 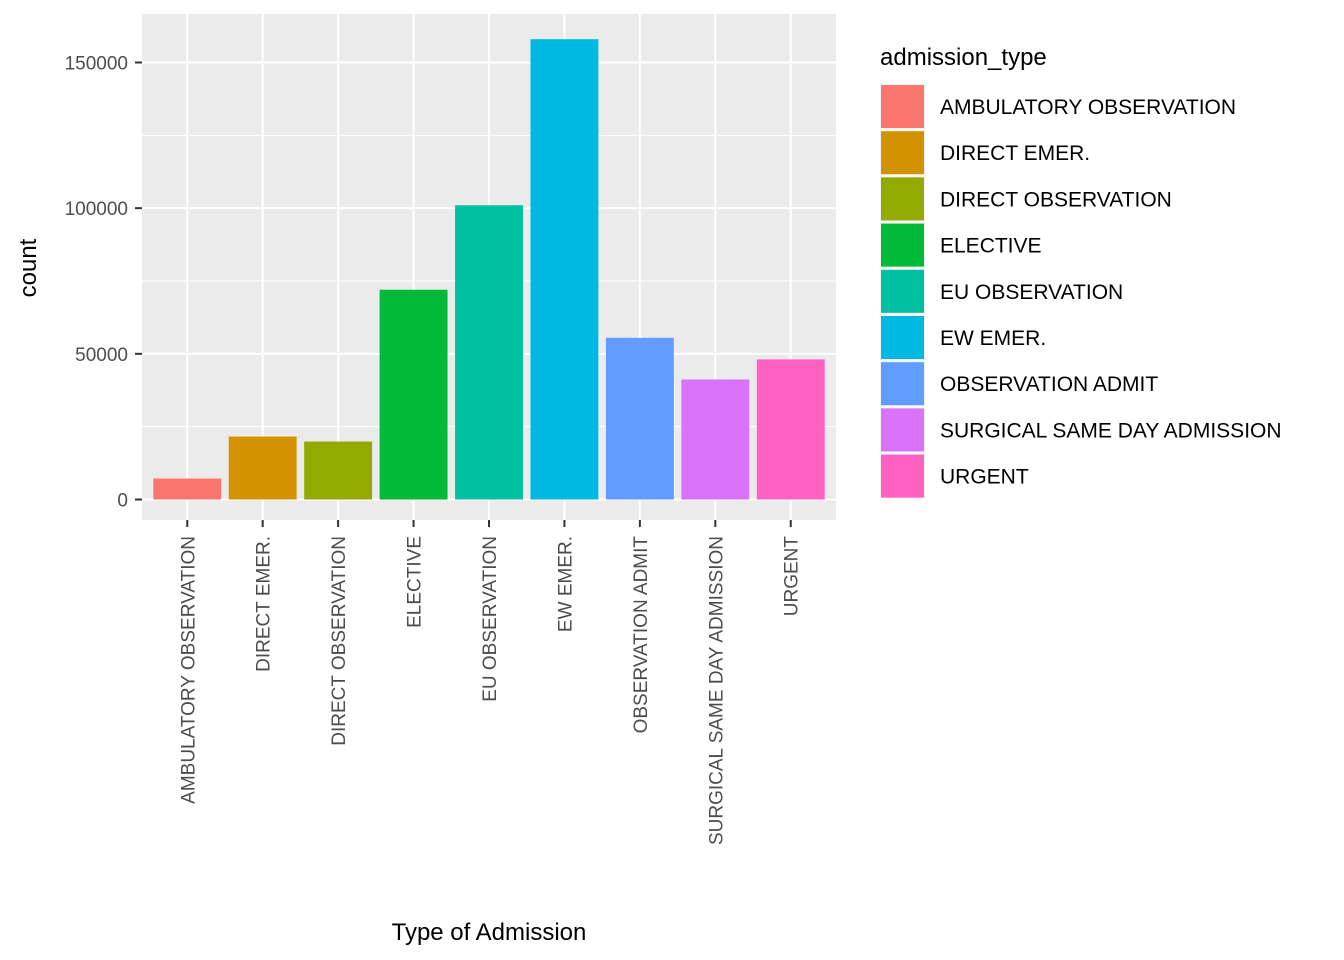 What do you see at coordinates (188, 670) in the screenshot?
I see `x-tick-label: AMBULATORY OBSERVATION` at bounding box center [188, 670].